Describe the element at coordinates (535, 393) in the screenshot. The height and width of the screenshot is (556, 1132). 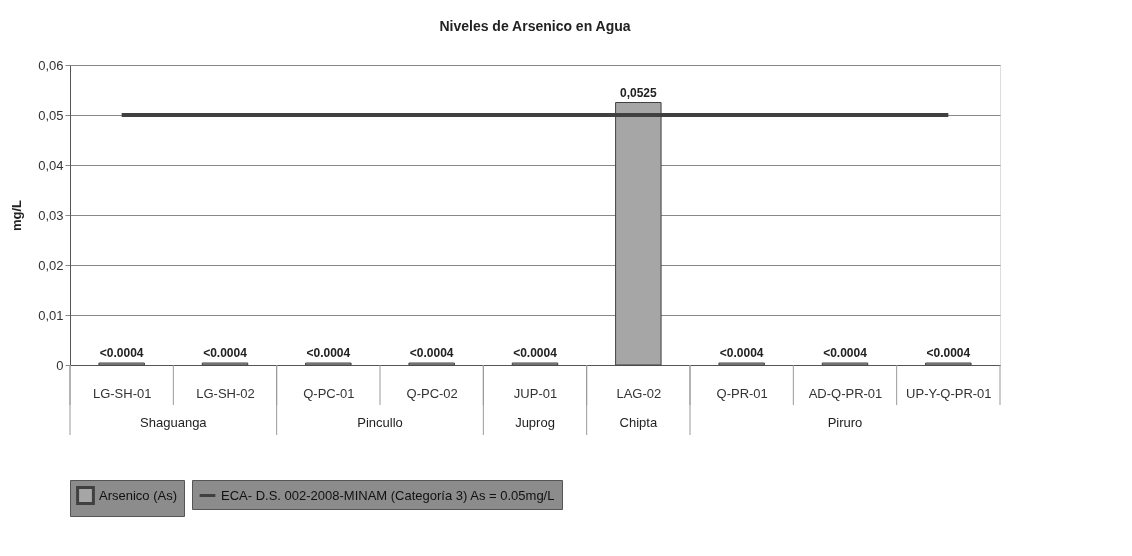
I see `x-tick-label: JUP-01` at that location.